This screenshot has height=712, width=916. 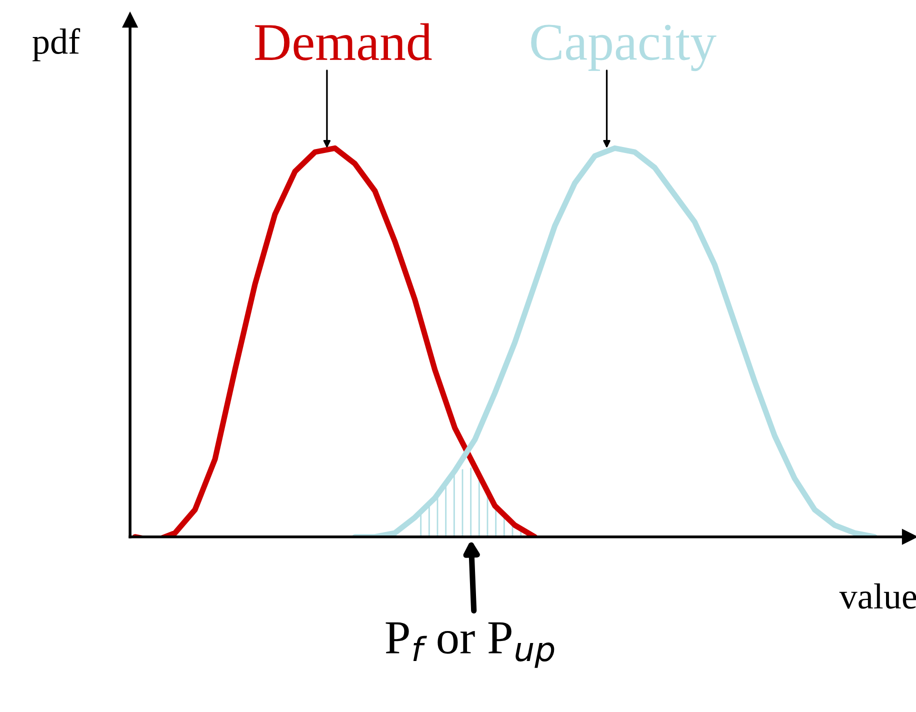 What do you see at coordinates (56, 45) in the screenshot?
I see `y-axis-title: pdf` at bounding box center [56, 45].